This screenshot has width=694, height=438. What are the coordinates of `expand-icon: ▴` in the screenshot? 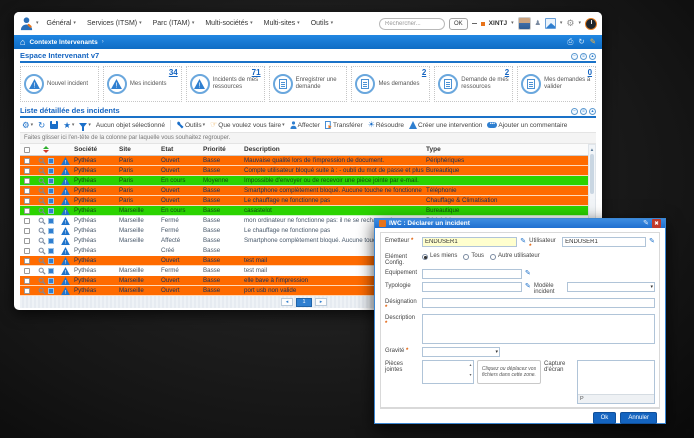 It's located at (592, 111).